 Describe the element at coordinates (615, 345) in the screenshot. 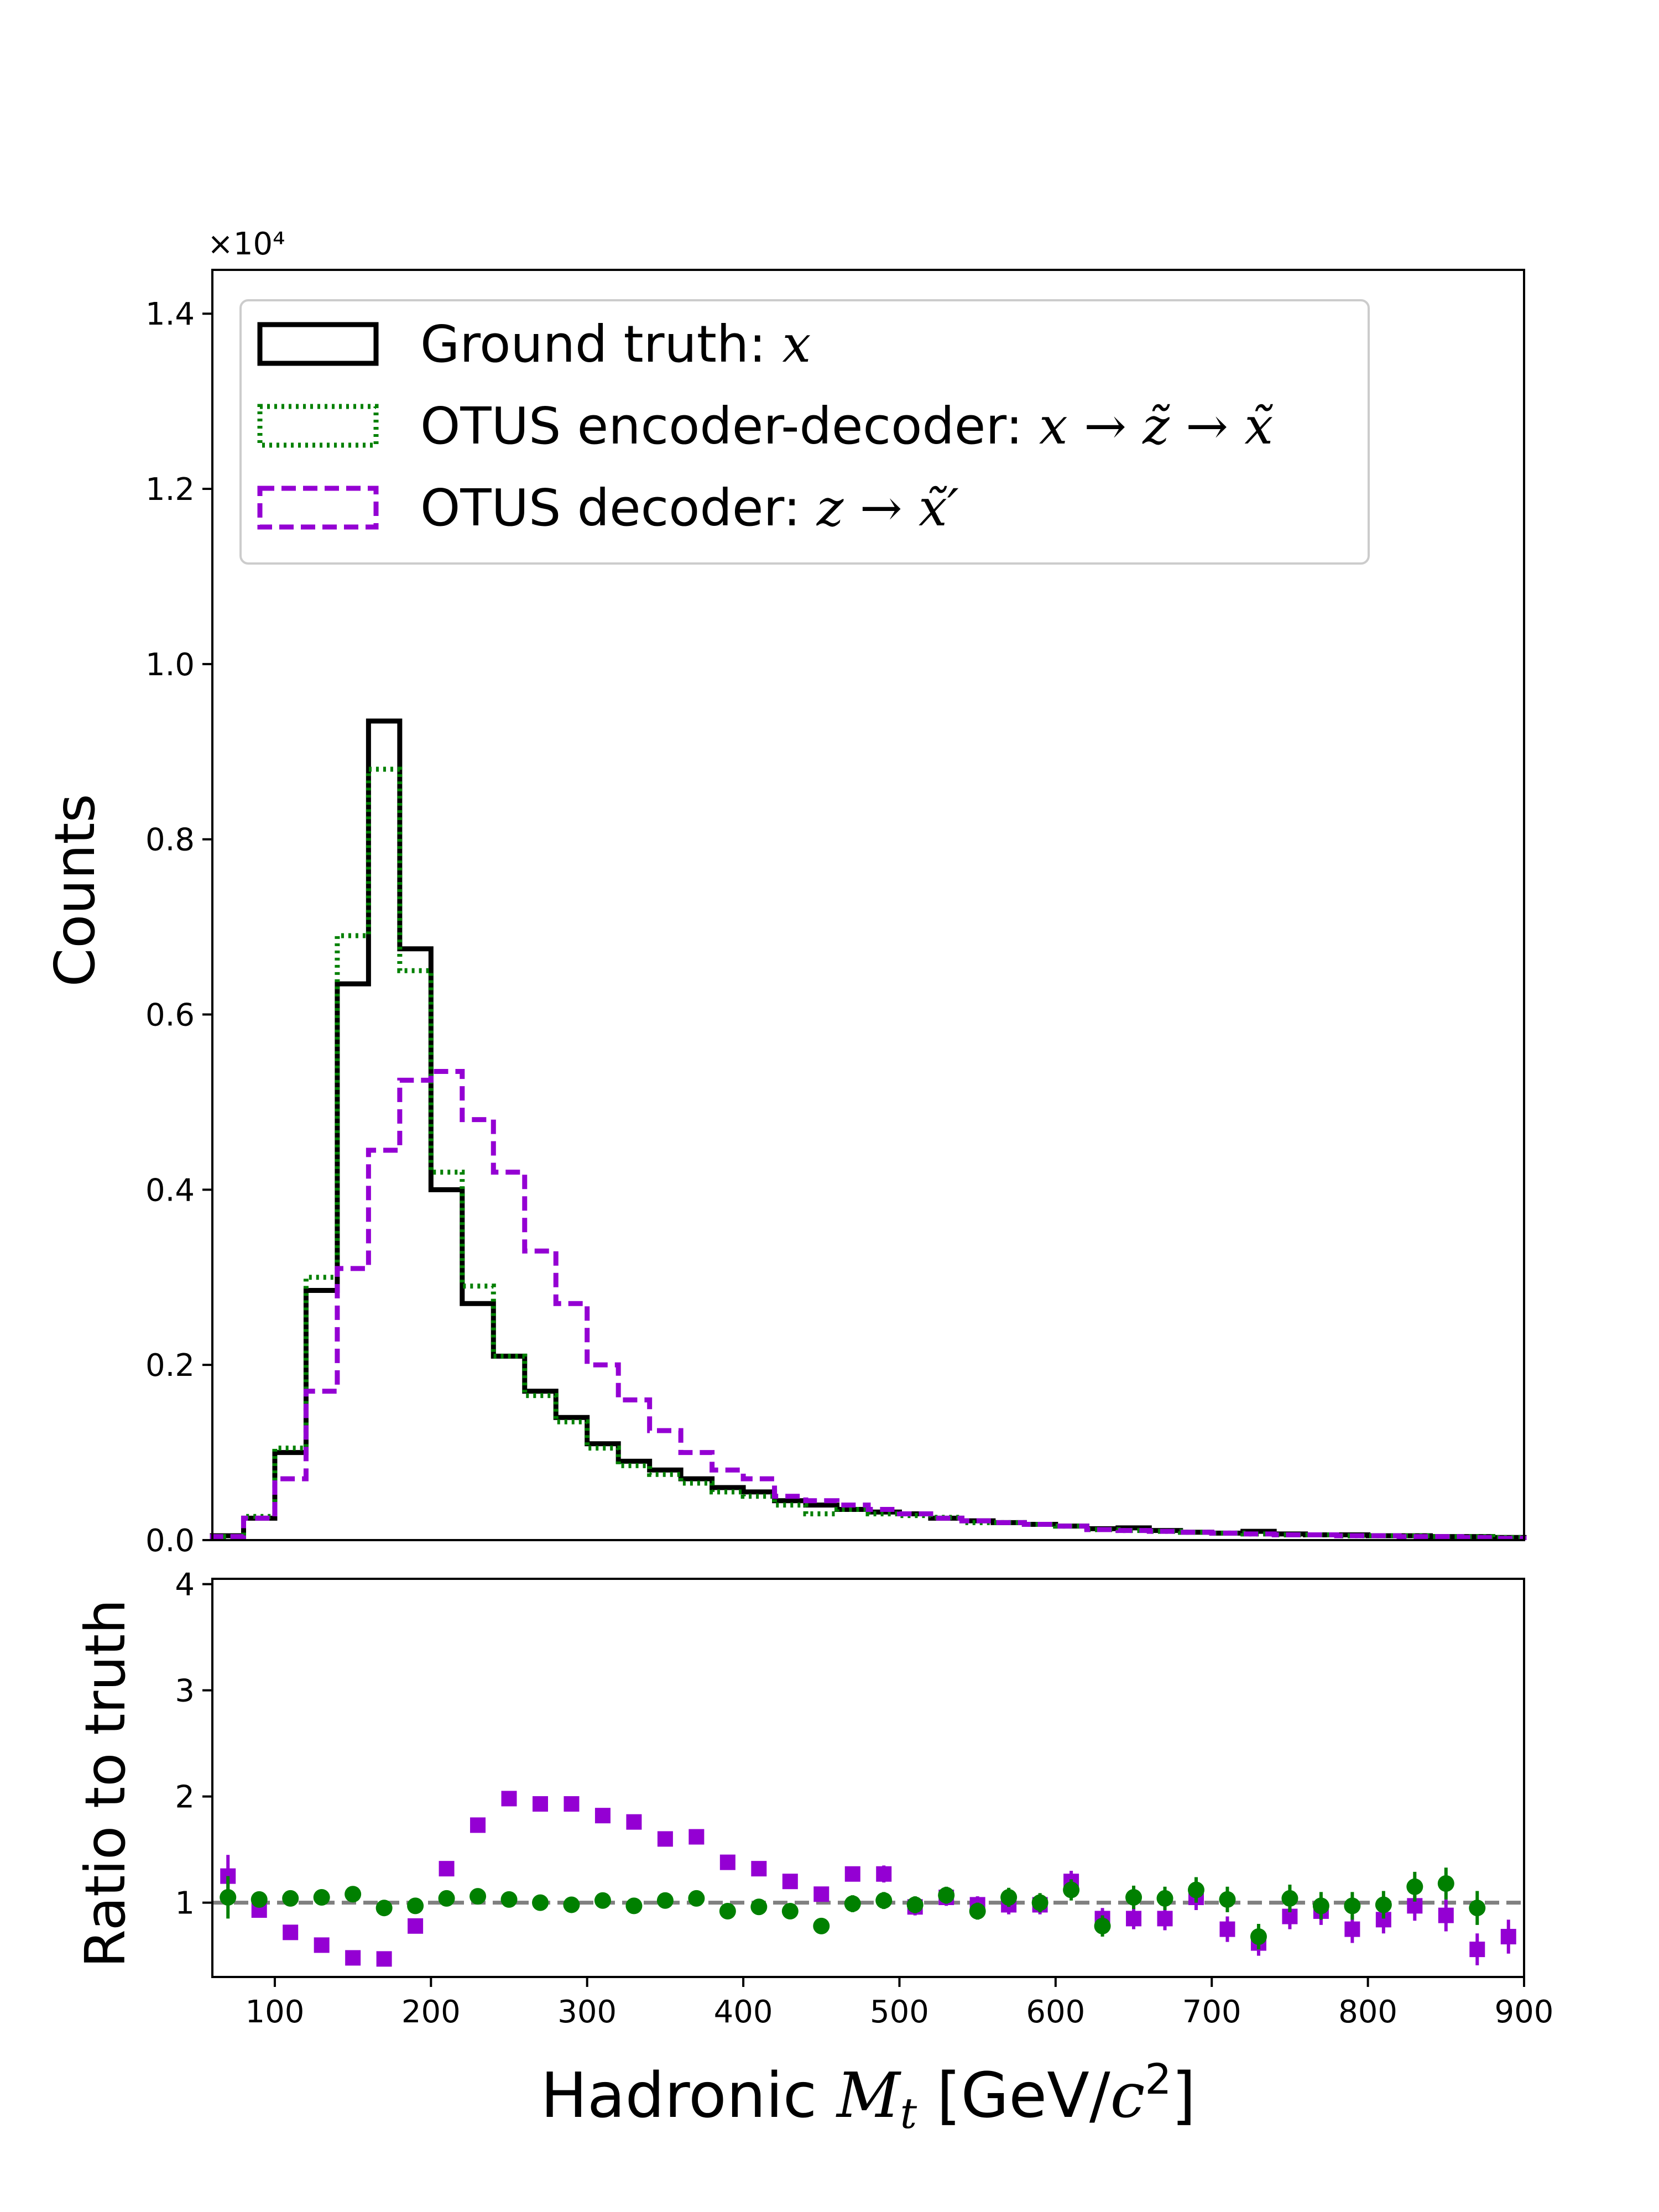

I see `legend-label: Ground truth: x` at that location.